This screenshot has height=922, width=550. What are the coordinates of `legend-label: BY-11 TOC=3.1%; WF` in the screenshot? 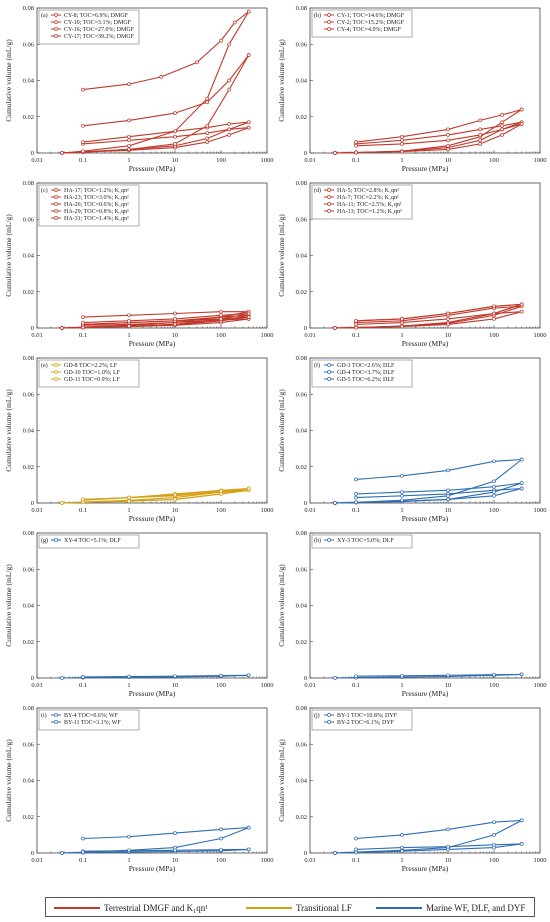 It's located at (92, 723).